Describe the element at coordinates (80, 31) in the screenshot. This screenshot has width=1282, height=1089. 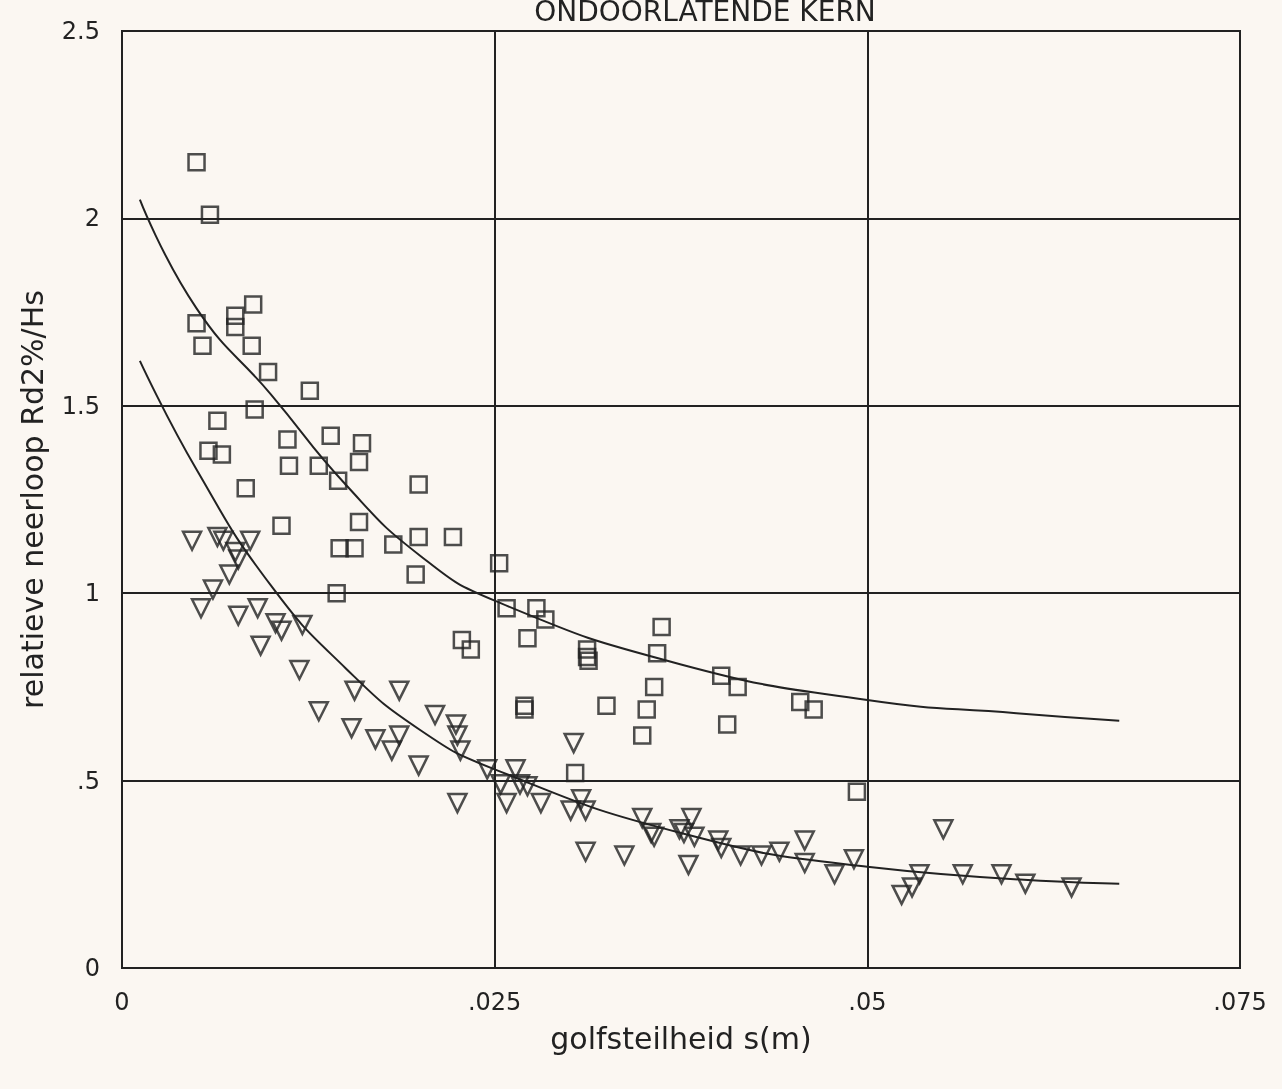
I see `y-tick-label: 2.5` at that location.